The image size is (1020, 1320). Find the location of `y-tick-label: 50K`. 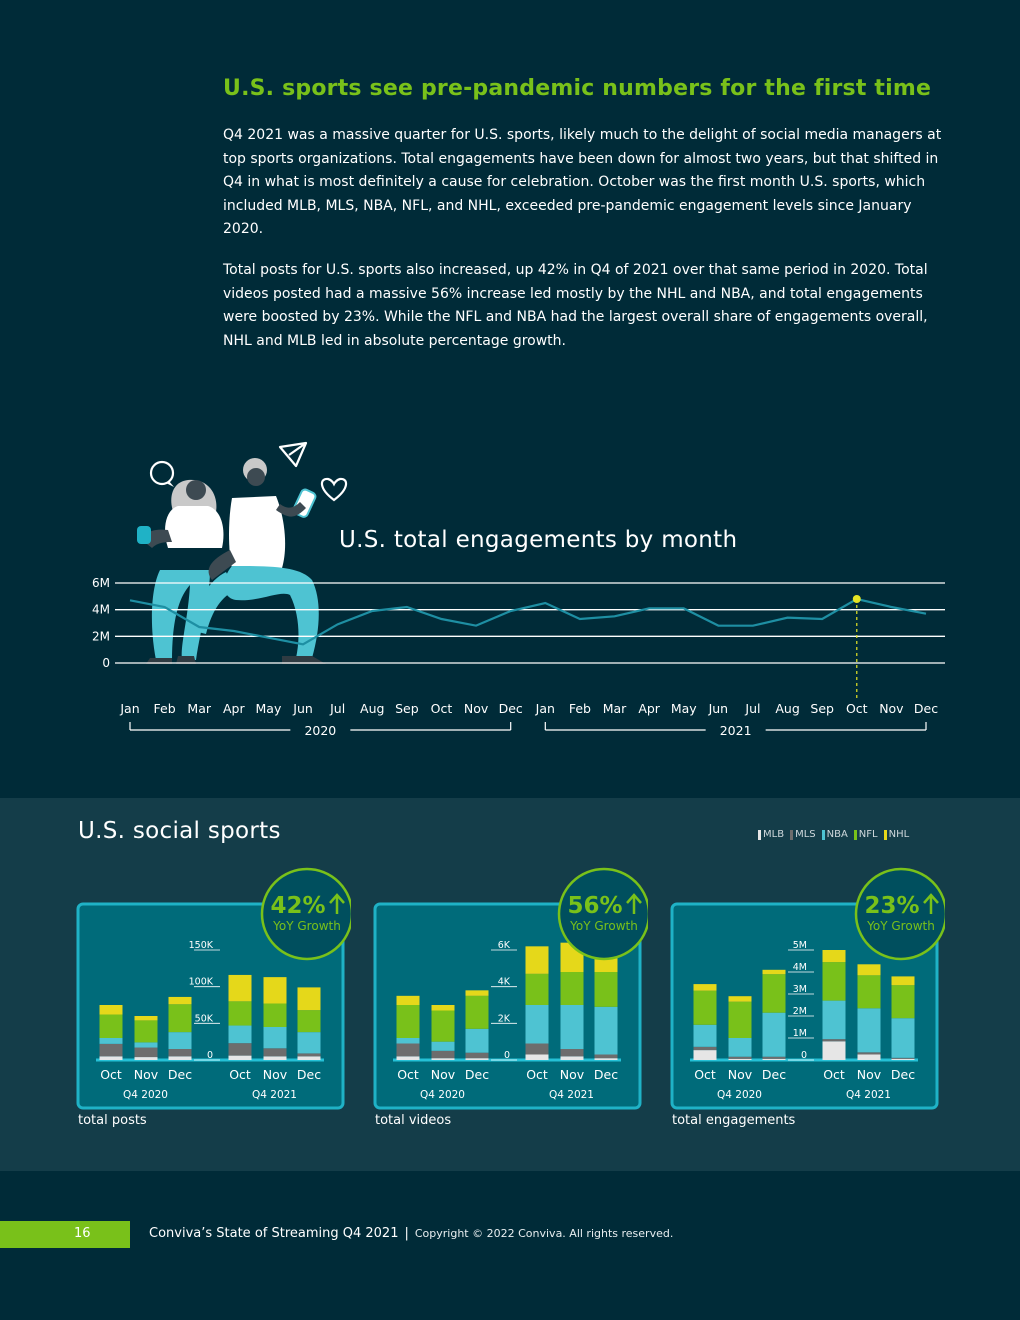

y-tick-label: 50K is located at coordinates (204, 1018).